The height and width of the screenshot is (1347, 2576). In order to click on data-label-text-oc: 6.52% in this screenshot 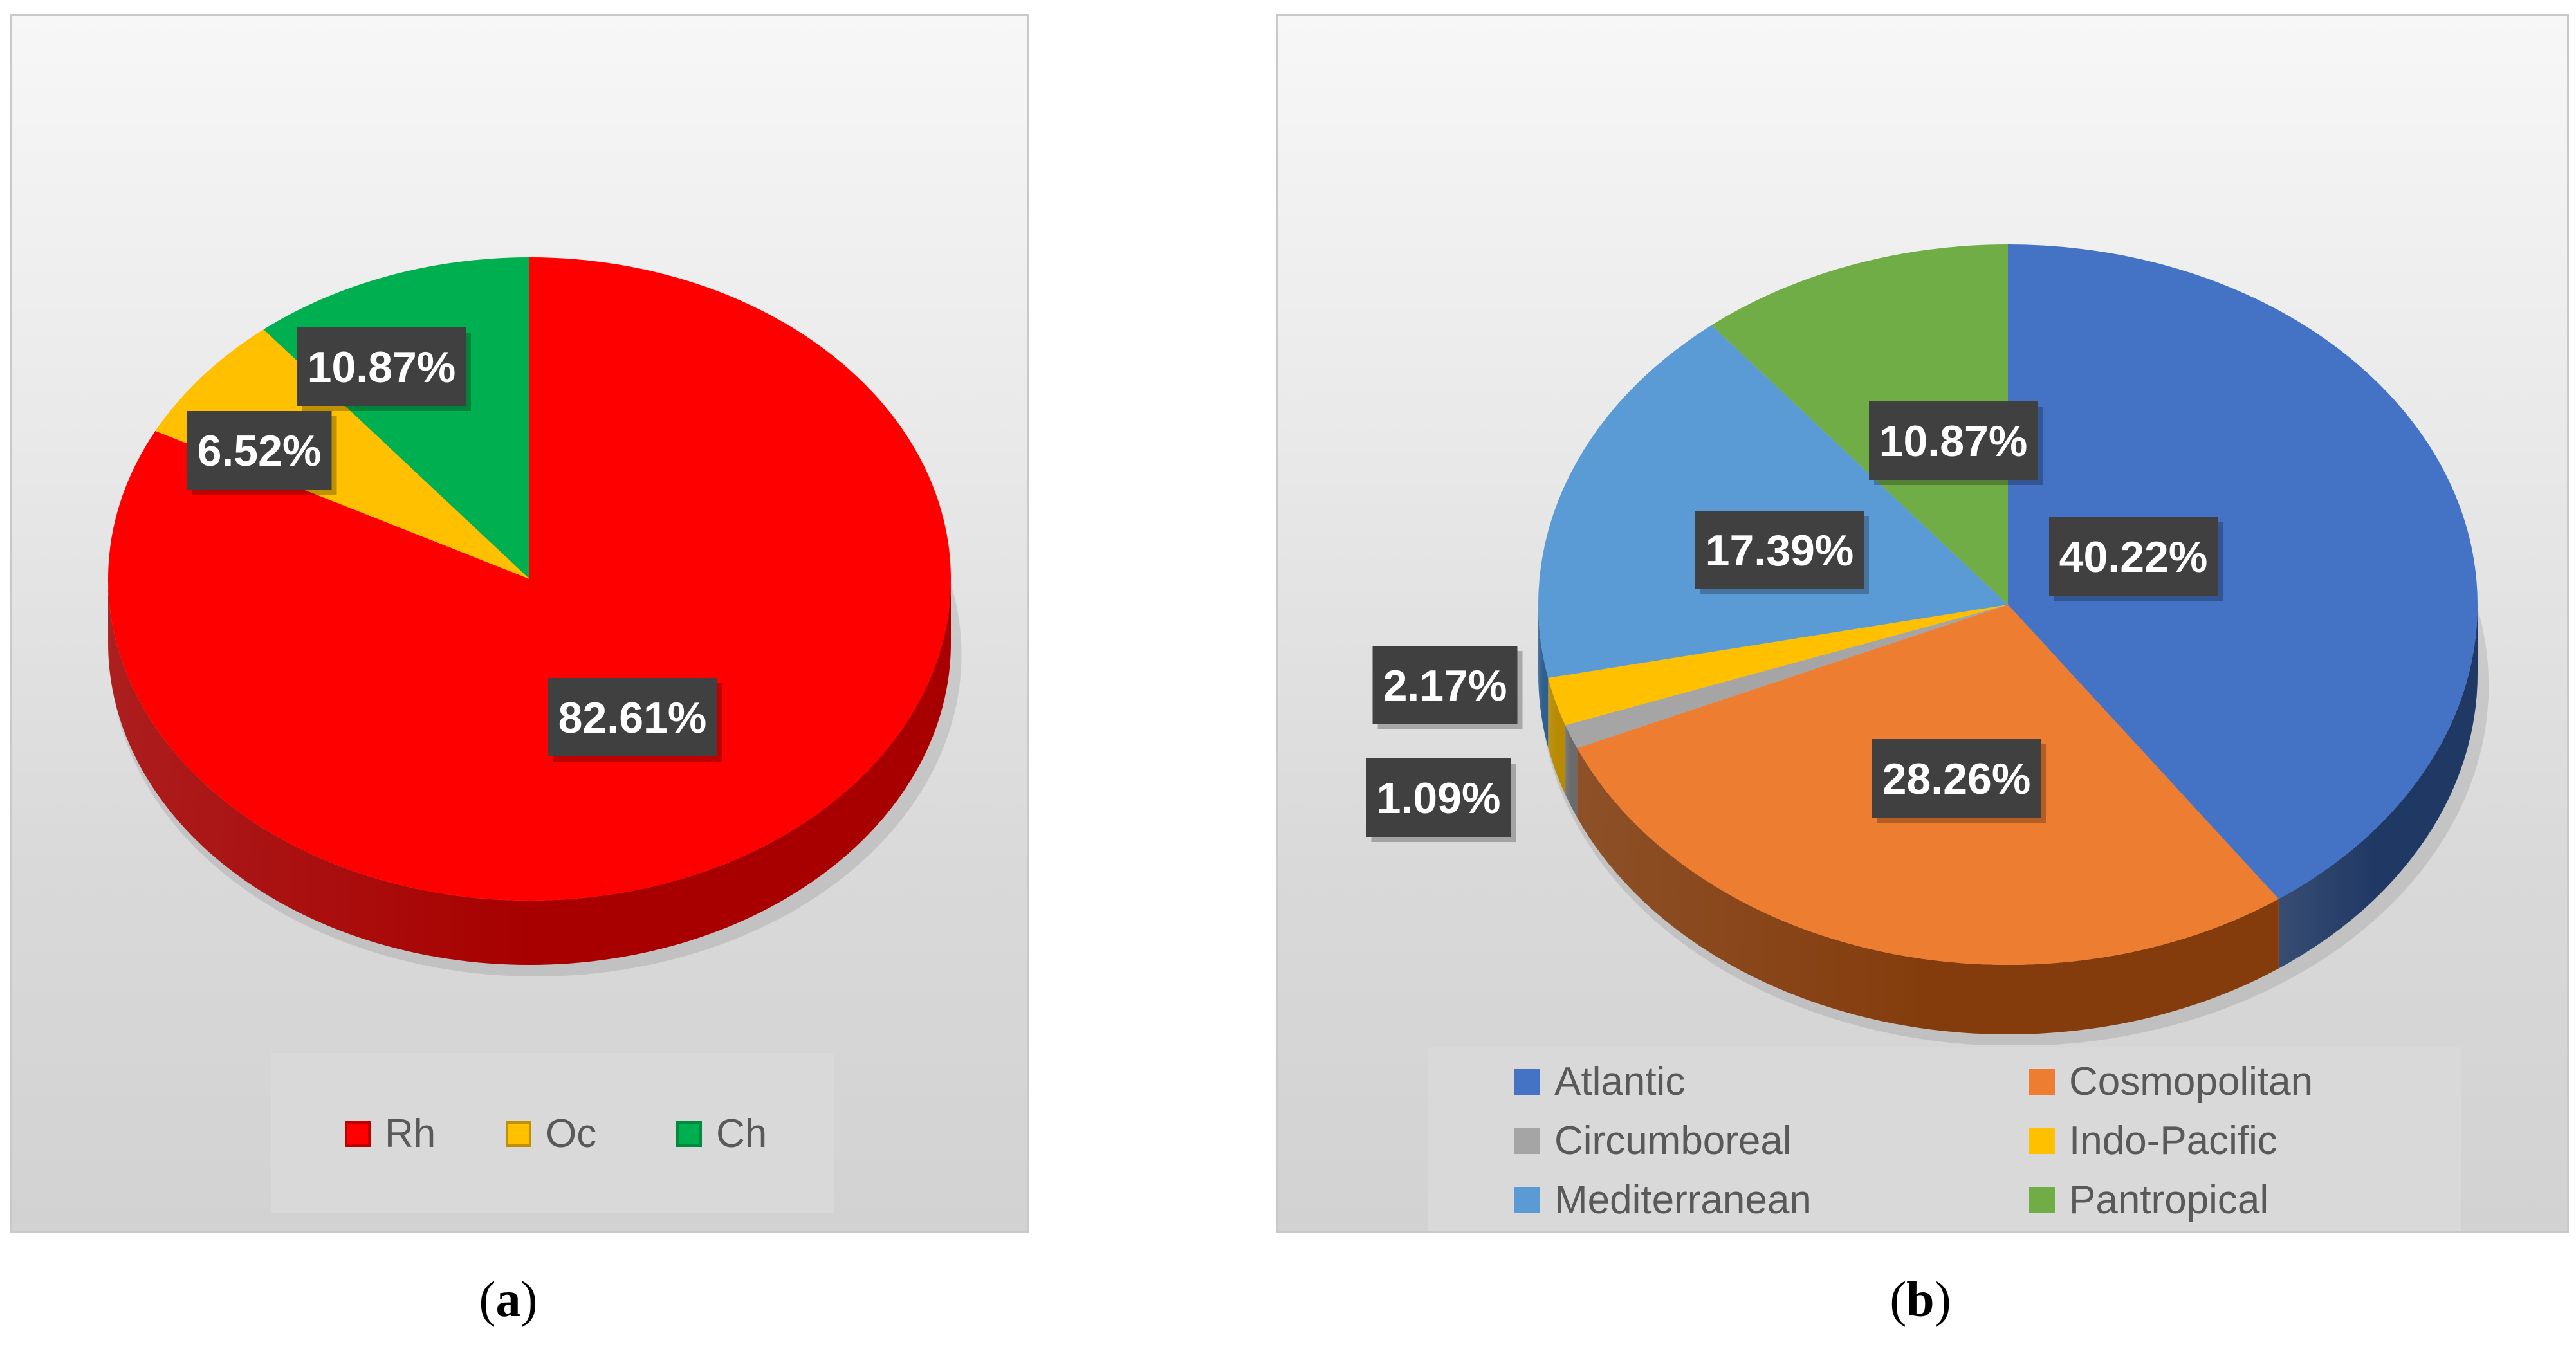, I will do `click(260, 450)`.